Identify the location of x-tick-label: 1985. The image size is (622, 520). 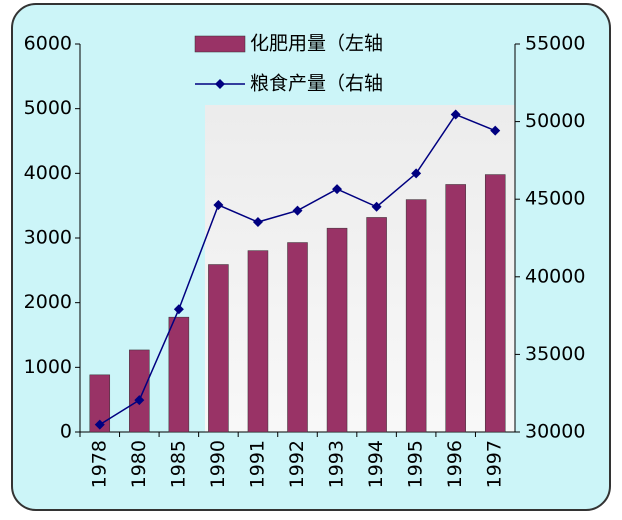
(178, 464).